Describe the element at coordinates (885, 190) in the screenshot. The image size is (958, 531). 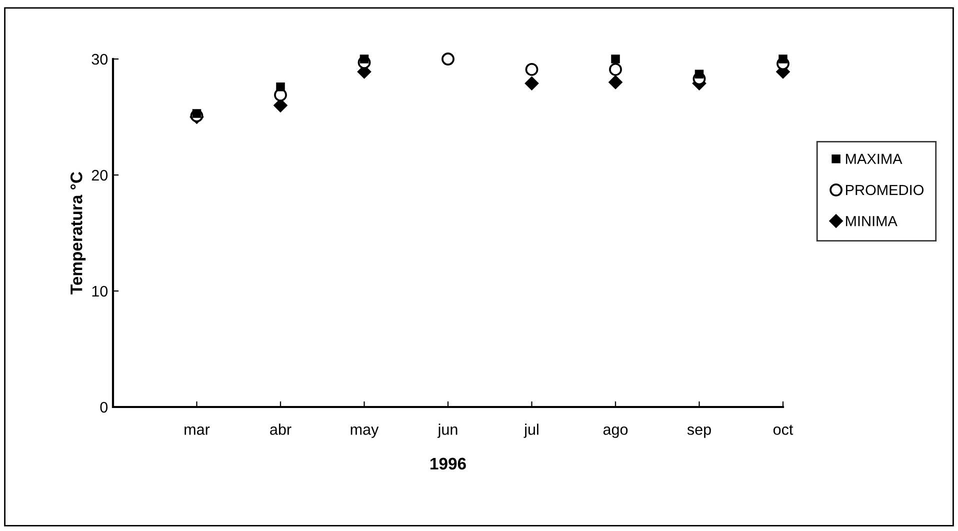
I see `legend-label: PROMEDIO` at that location.